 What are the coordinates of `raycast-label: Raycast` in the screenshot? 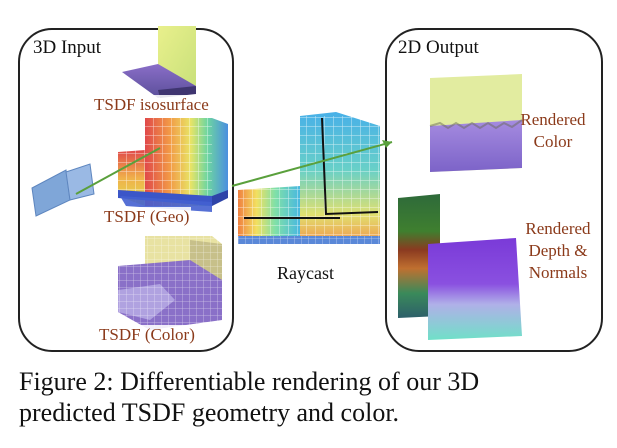 It's located at (305, 273).